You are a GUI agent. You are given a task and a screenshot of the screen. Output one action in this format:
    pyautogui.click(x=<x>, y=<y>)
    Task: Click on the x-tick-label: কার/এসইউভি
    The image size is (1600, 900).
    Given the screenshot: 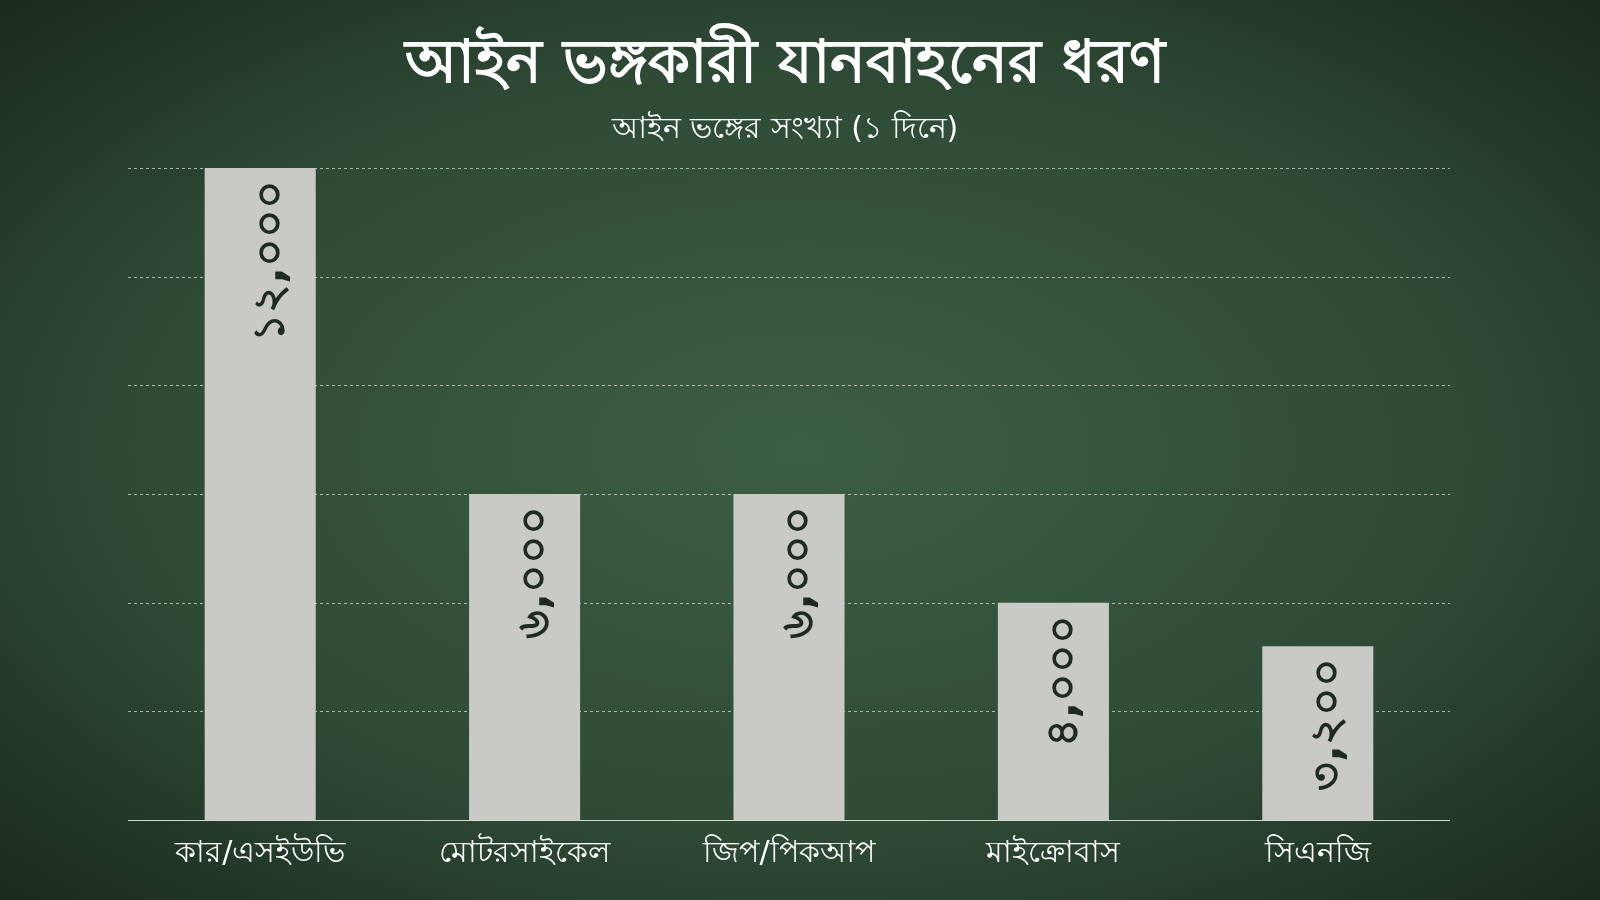 What is the action you would take?
    pyautogui.click(x=260, y=850)
    